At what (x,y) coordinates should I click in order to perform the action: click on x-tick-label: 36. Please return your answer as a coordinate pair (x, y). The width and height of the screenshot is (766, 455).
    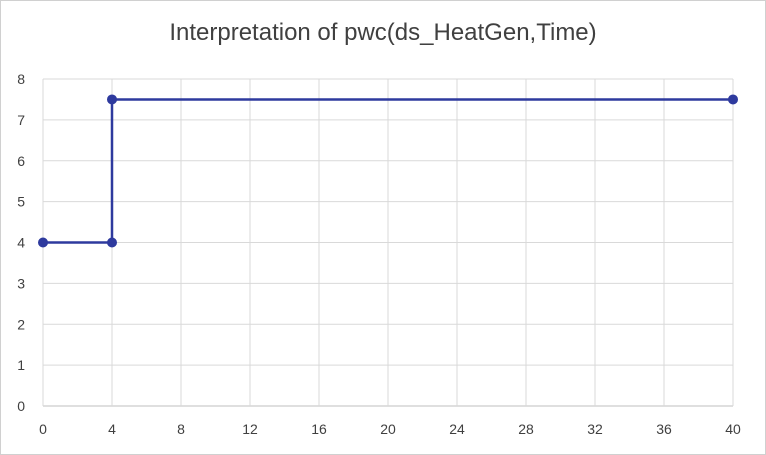
    Looking at the image, I should click on (664, 429).